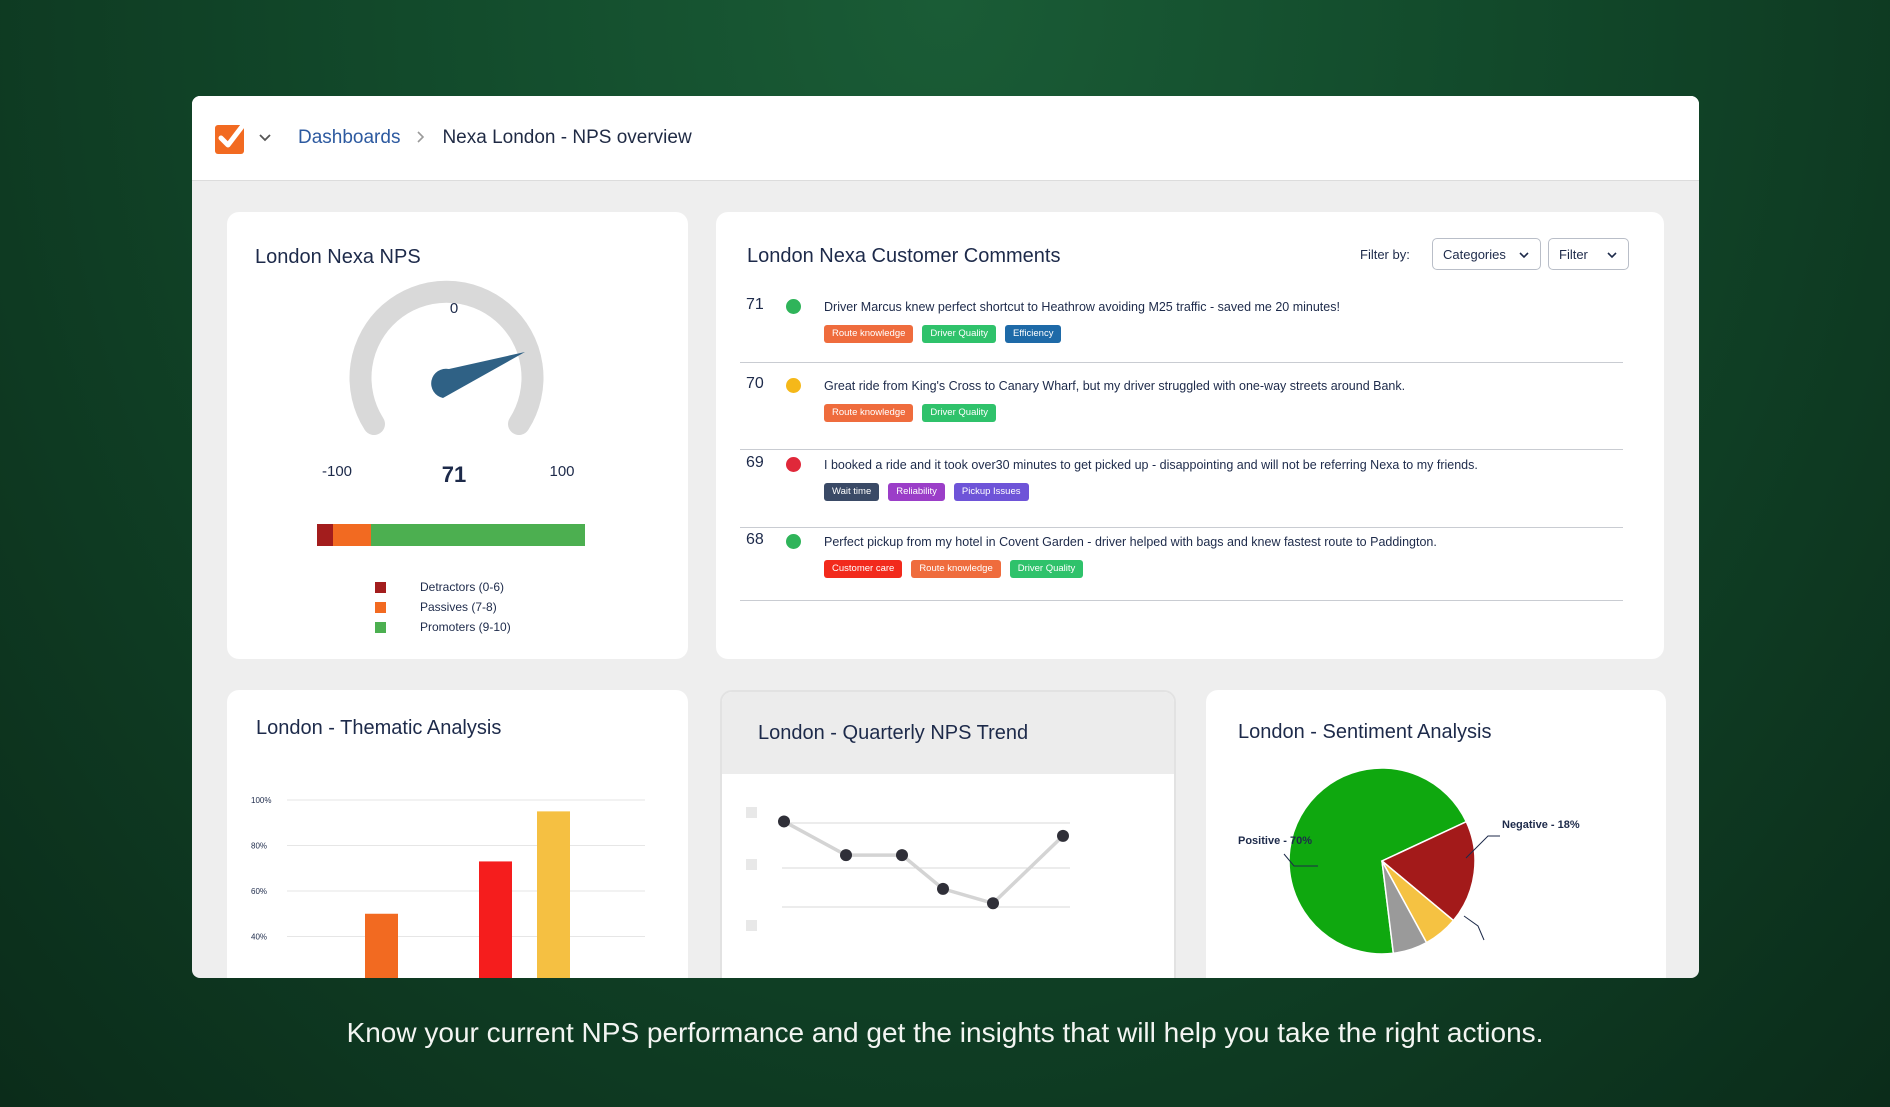 The image size is (1890, 1107). Describe the element at coordinates (755, 383) in the screenshot. I see `comment-score: 70` at that location.